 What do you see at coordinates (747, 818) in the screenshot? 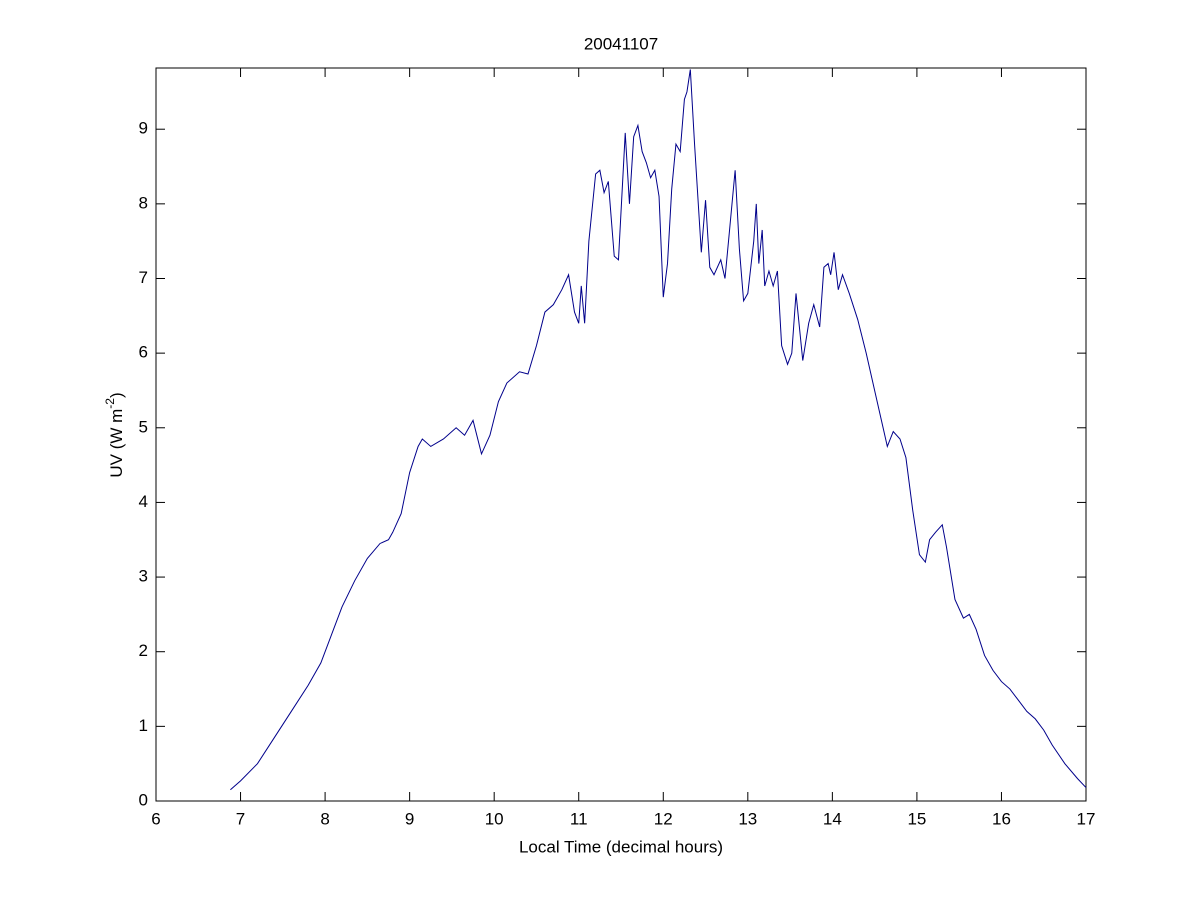
I see `x-tick-label: 13` at bounding box center [747, 818].